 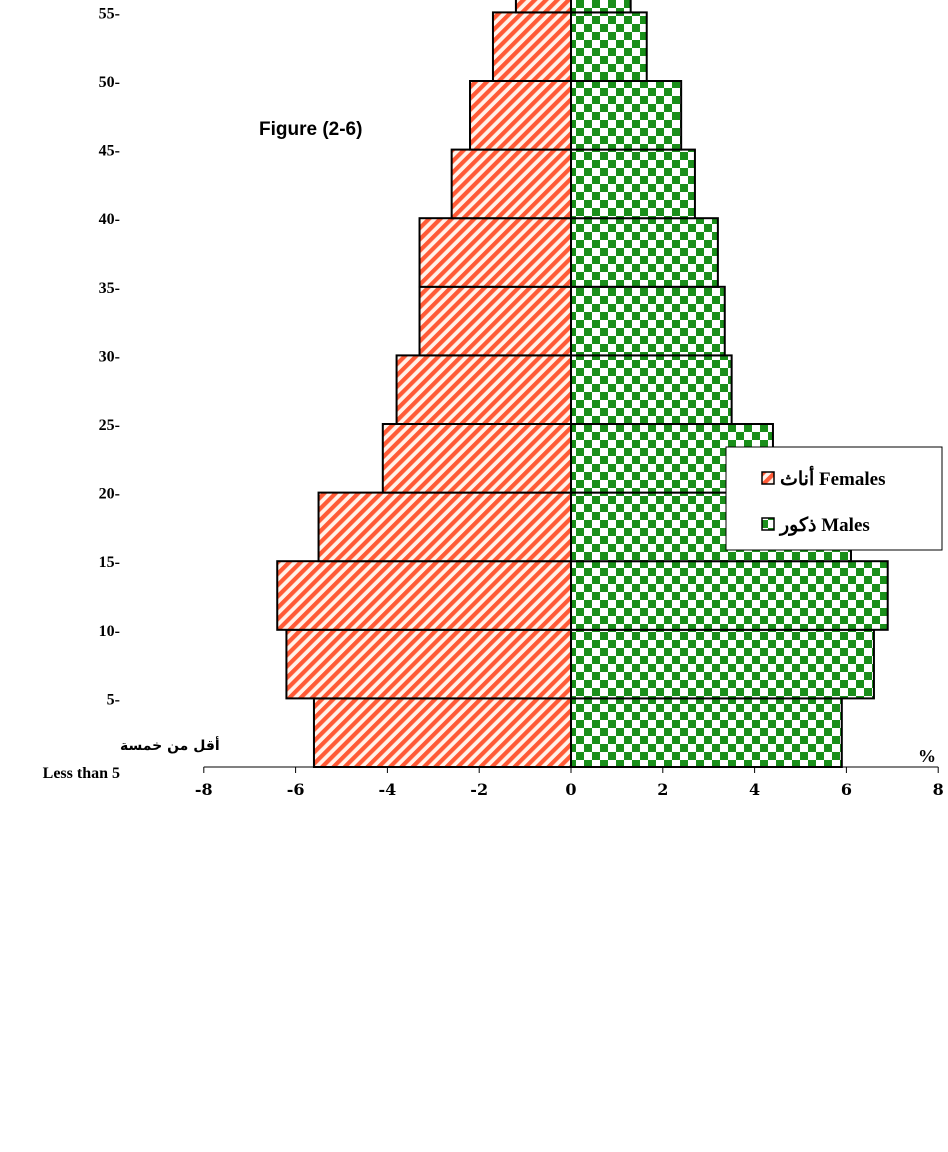 What do you see at coordinates (109, 562) in the screenshot?
I see `age-label-3: 15-` at bounding box center [109, 562].